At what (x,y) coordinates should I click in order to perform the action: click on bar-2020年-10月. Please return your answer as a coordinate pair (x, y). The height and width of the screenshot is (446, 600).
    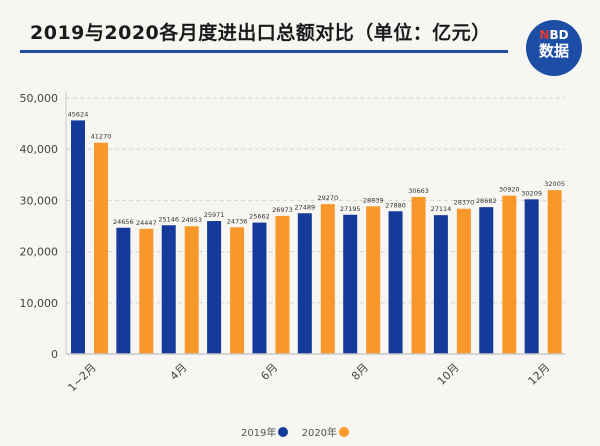
    Looking at the image, I should click on (463, 281).